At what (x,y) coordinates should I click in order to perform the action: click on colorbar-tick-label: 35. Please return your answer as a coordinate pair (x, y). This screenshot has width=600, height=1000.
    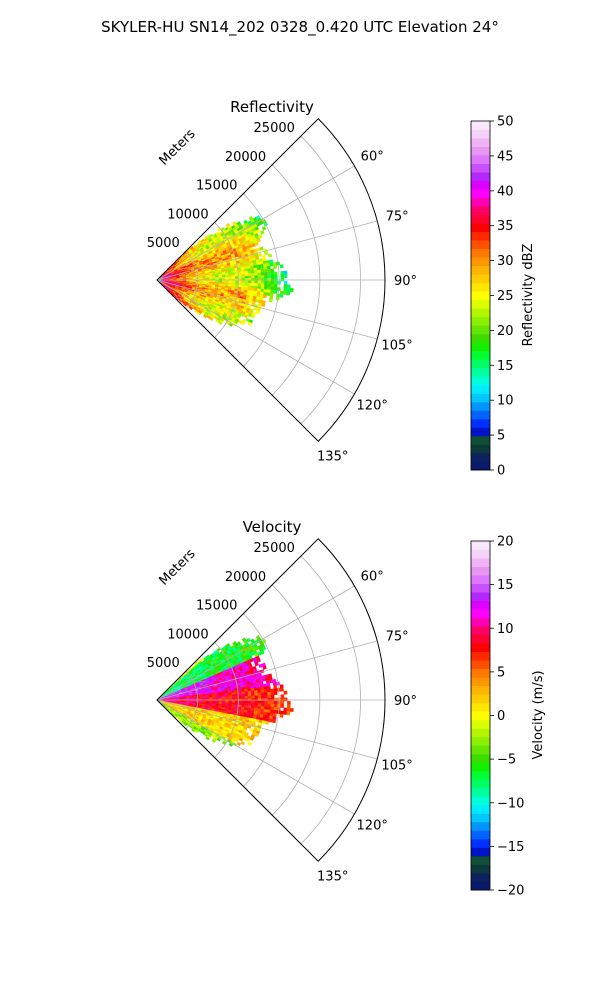
    Looking at the image, I should click on (505, 226).